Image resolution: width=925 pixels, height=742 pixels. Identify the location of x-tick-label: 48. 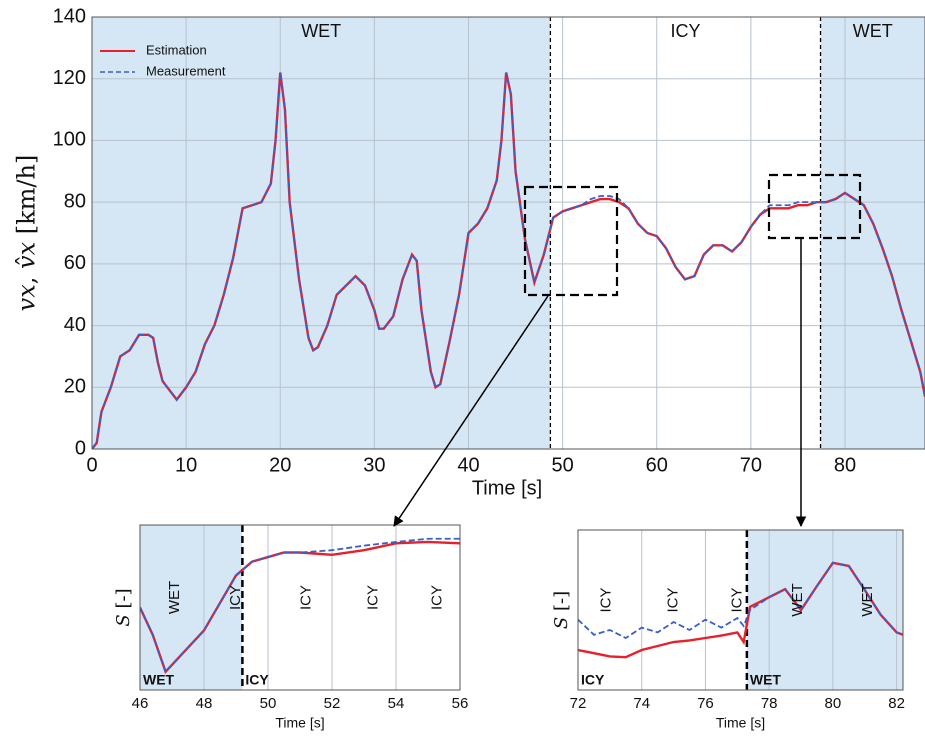
(204, 703).